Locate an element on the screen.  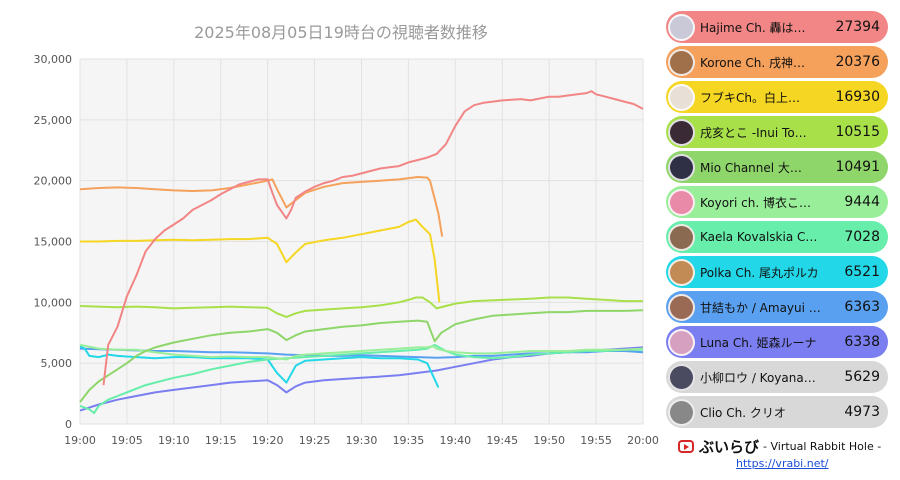
legend-value: 10491 is located at coordinates (857, 167).